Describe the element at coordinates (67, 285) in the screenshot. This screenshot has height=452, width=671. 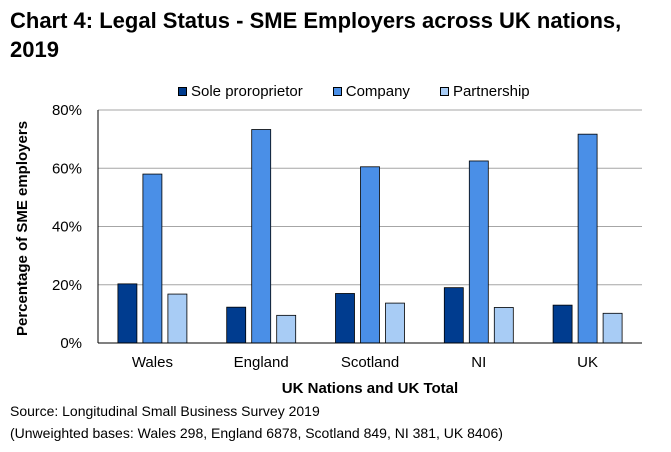
I see `y-tick-label-20: 20%` at that location.